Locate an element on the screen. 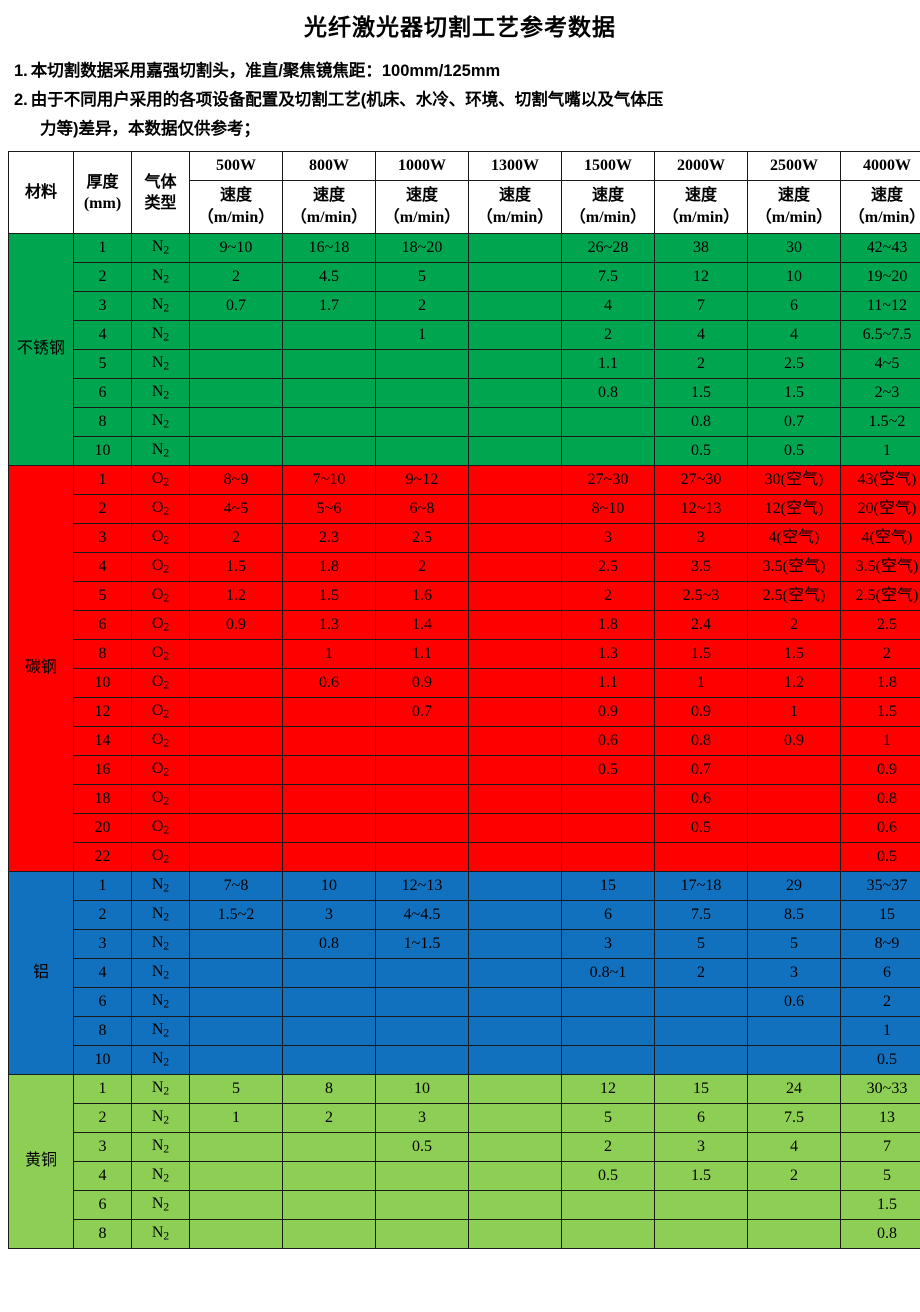 The width and height of the screenshot is (920, 1312). header-power-2000w: 2000W is located at coordinates (701, 166).